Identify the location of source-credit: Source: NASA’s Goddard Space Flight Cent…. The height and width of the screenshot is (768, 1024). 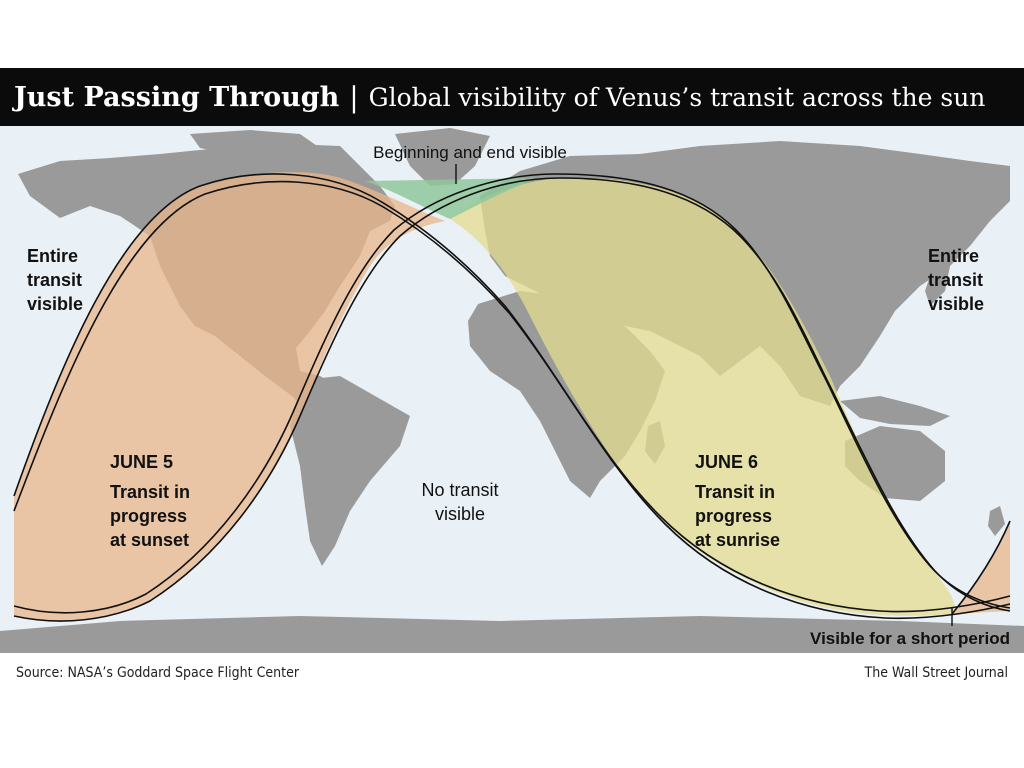
(157, 673).